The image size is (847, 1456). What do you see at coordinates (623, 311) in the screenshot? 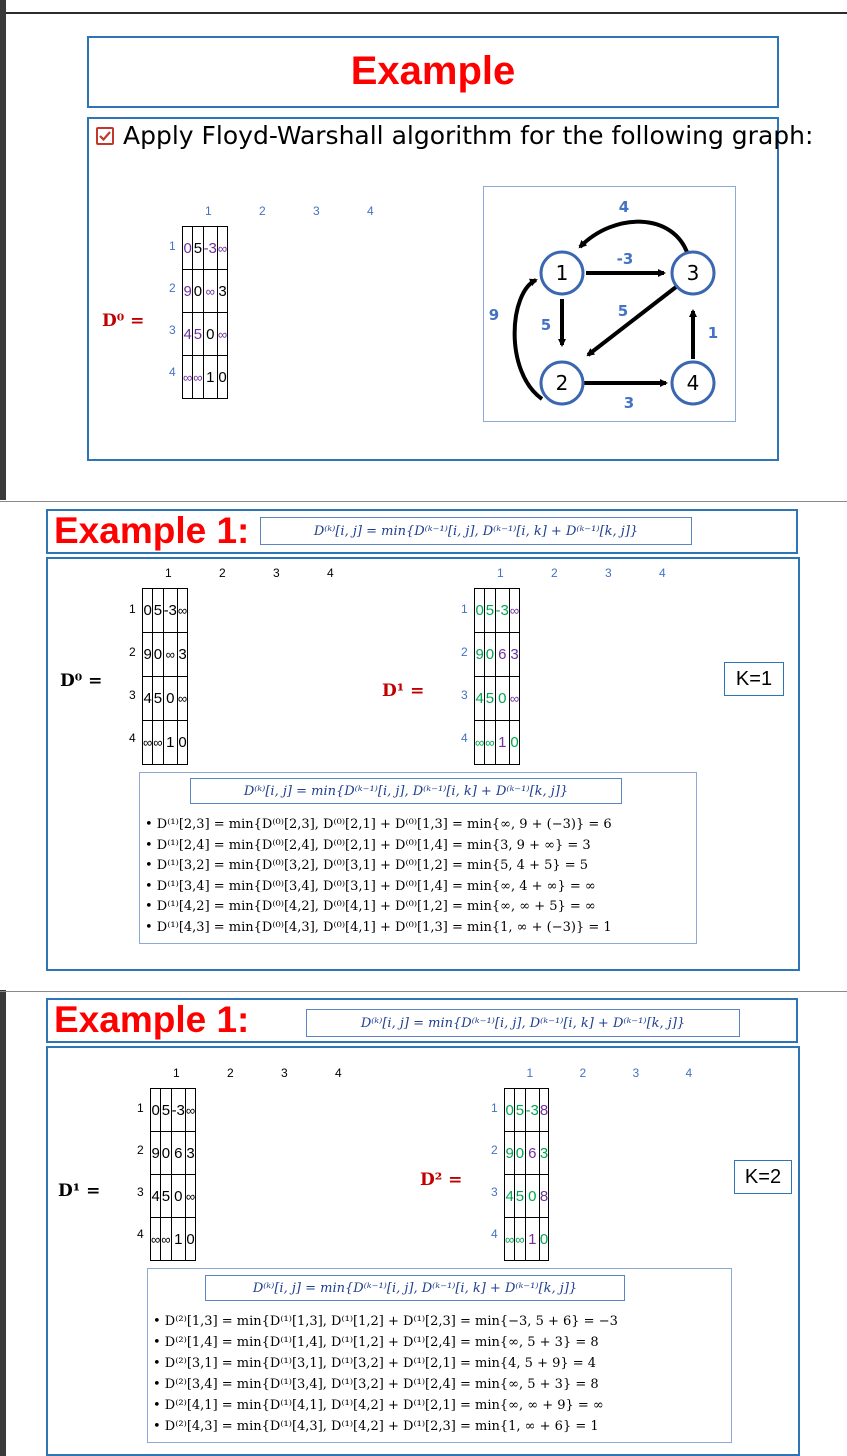
I see `weight-3-2: 5` at bounding box center [623, 311].